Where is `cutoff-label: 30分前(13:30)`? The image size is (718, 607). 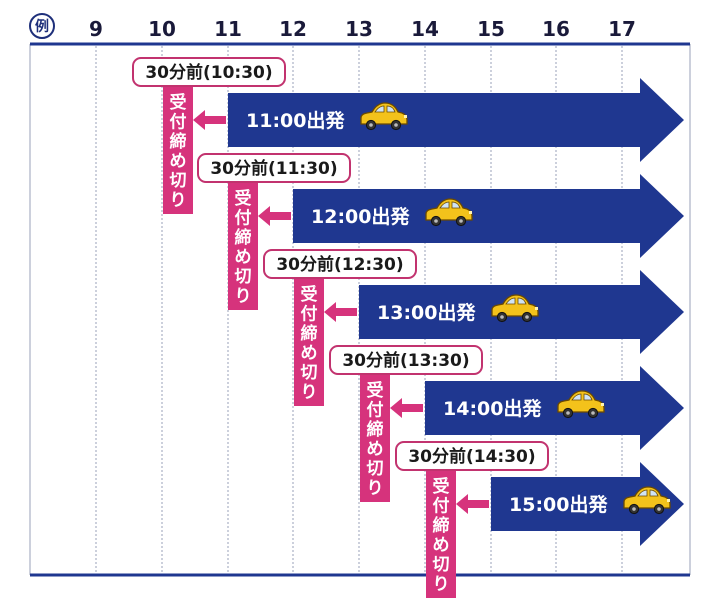
cutoff-label: 30分前(13:30) is located at coordinates (405, 360).